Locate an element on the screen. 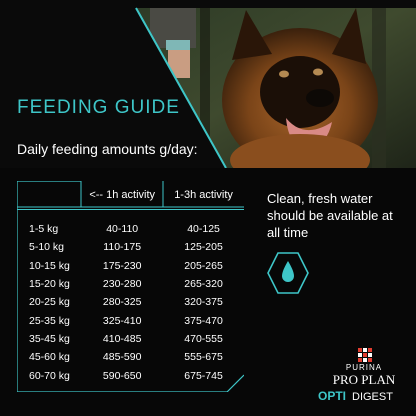 The image size is (416, 416). high-activity-cell: 470-555 is located at coordinates (203, 338).